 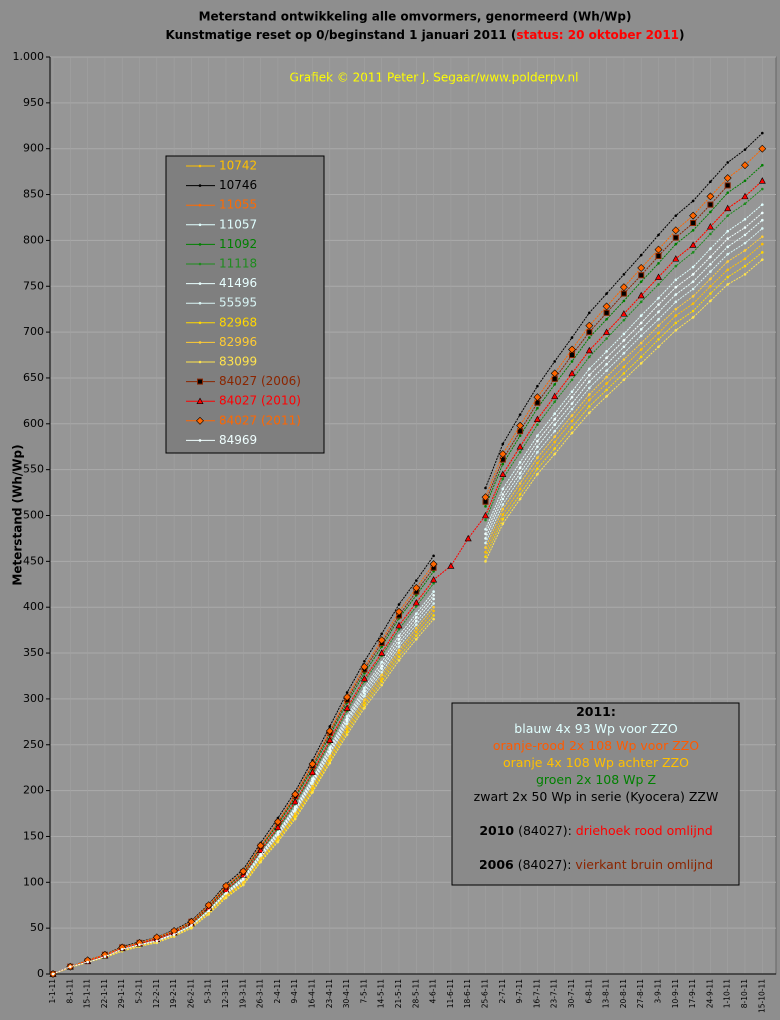 I want to click on x-tick-label: 8-10-11, so click(x=744, y=993).